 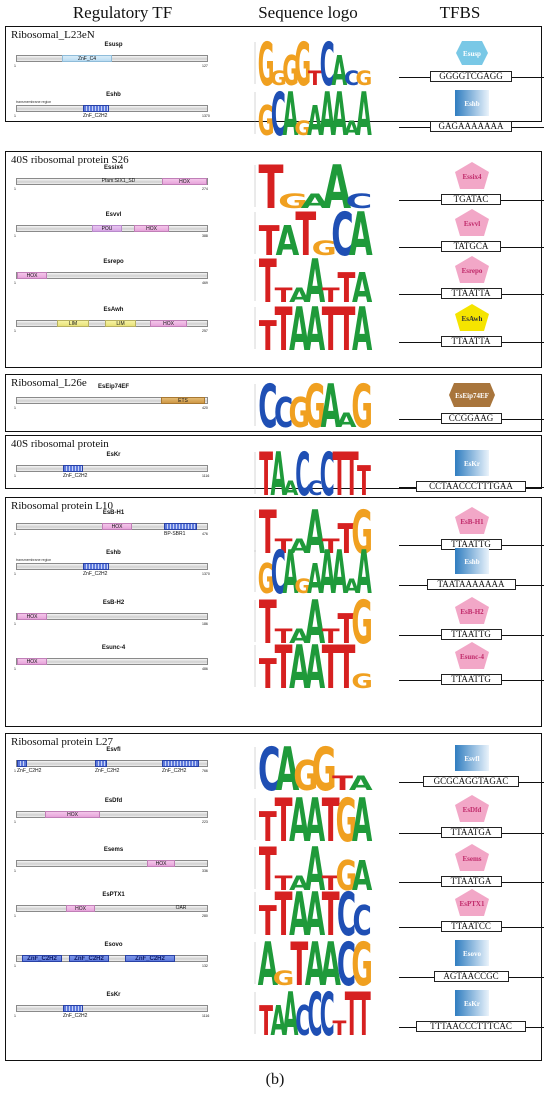 I want to click on tfbs-shape-label: Esrepo, so click(x=471, y=271).